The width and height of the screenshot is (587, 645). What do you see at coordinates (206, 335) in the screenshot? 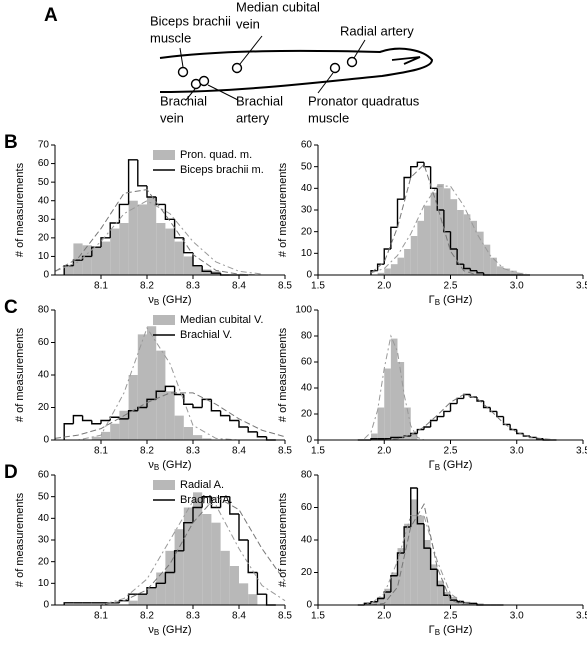
I see `legend-label: Brachial V.` at bounding box center [206, 335].